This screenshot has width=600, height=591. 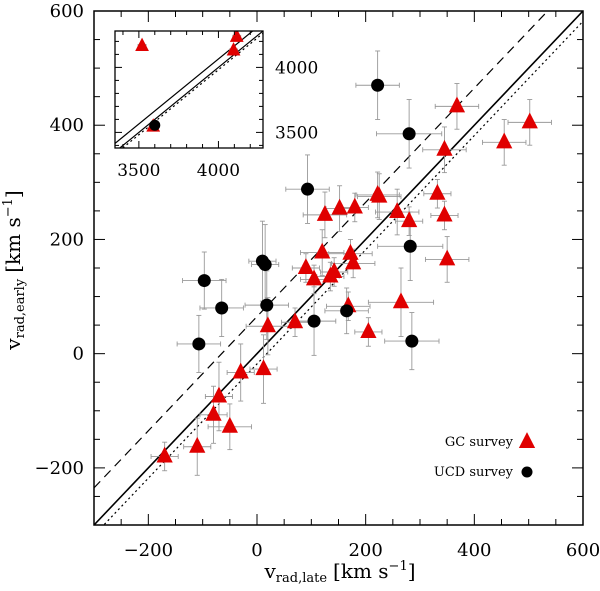 What do you see at coordinates (148, 550) in the screenshot?
I see `x-tick-label-0: −200` at bounding box center [148, 550].